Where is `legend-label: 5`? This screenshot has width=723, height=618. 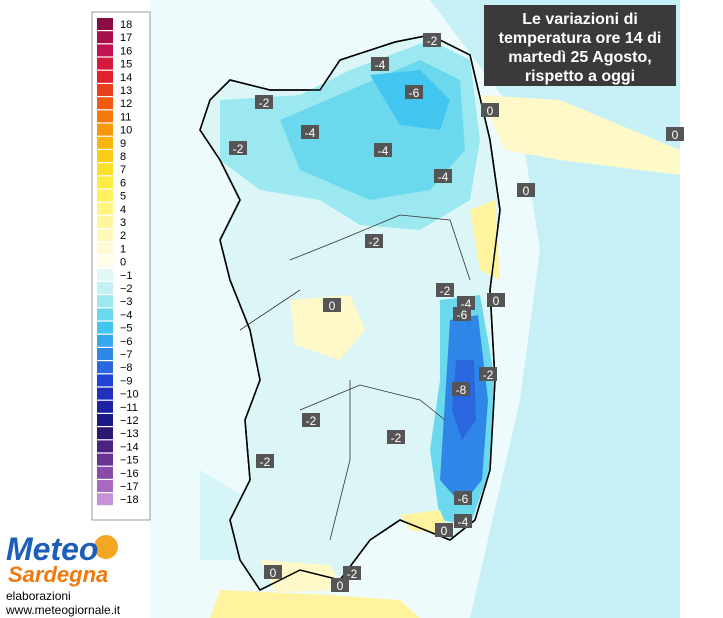
legend-label: 5 is located at coordinates (123, 197).